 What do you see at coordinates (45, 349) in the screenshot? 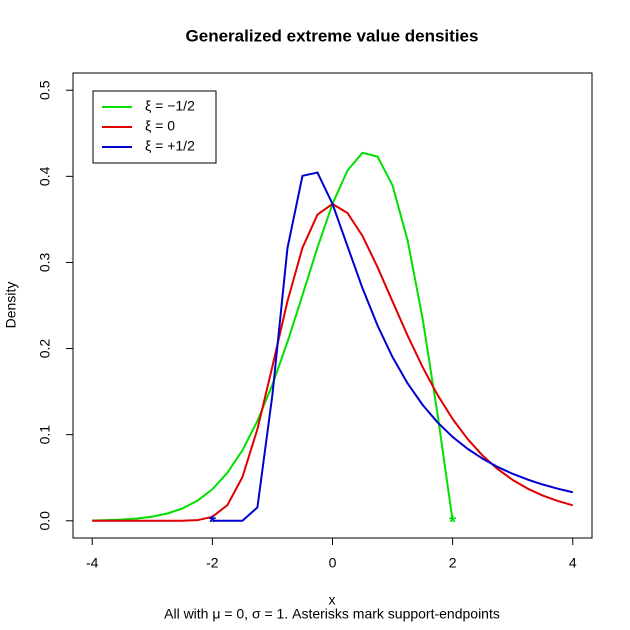
I see `y-tick-label: 0.2` at bounding box center [45, 349].